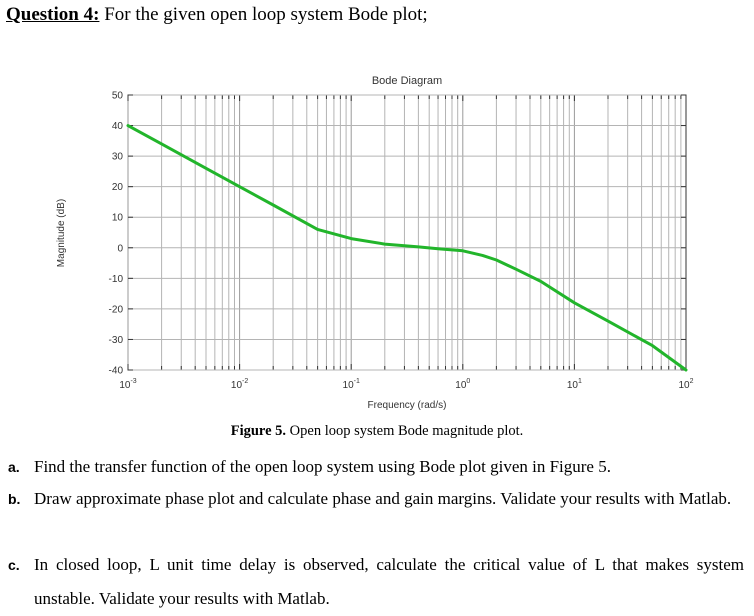  Describe the element at coordinates (116, 309) in the screenshot. I see `y-tick-label: -20` at that location.